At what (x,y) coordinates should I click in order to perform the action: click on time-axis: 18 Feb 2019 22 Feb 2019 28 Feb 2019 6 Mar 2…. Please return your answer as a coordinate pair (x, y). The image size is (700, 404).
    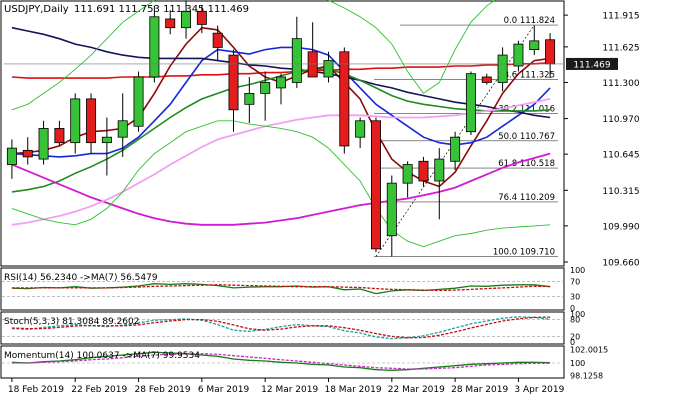
    Looking at the image, I should click on (286, 386).